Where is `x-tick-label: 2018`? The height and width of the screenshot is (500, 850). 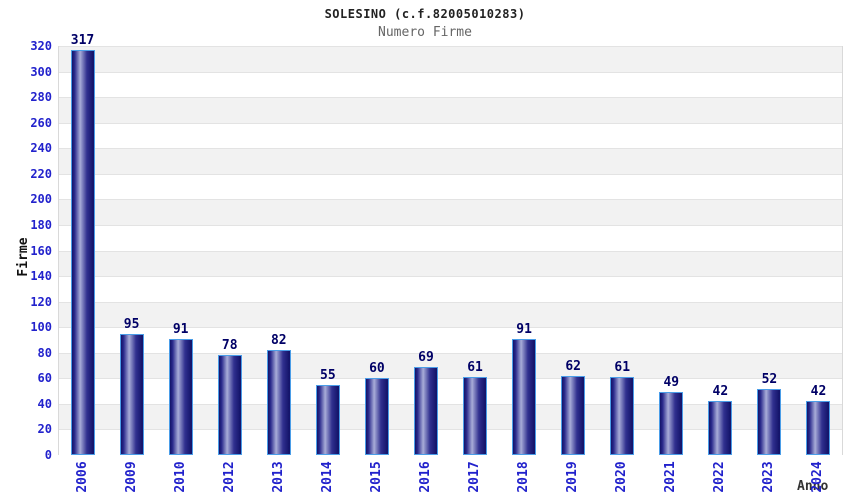 x-tick-label: 2018 is located at coordinates (524, 477).